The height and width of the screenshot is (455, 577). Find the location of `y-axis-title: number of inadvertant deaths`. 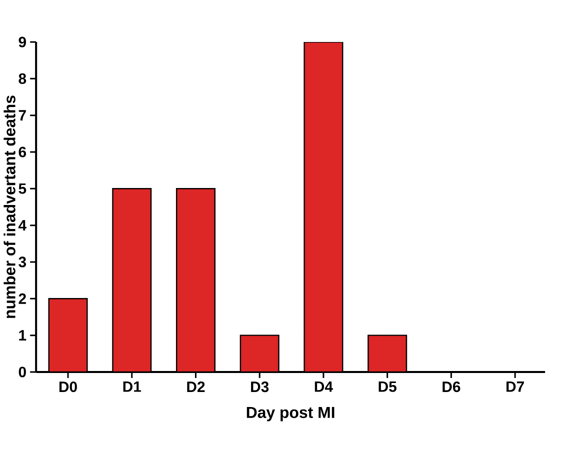

y-axis-title: number of inadvertant deaths is located at coordinates (10, 207).